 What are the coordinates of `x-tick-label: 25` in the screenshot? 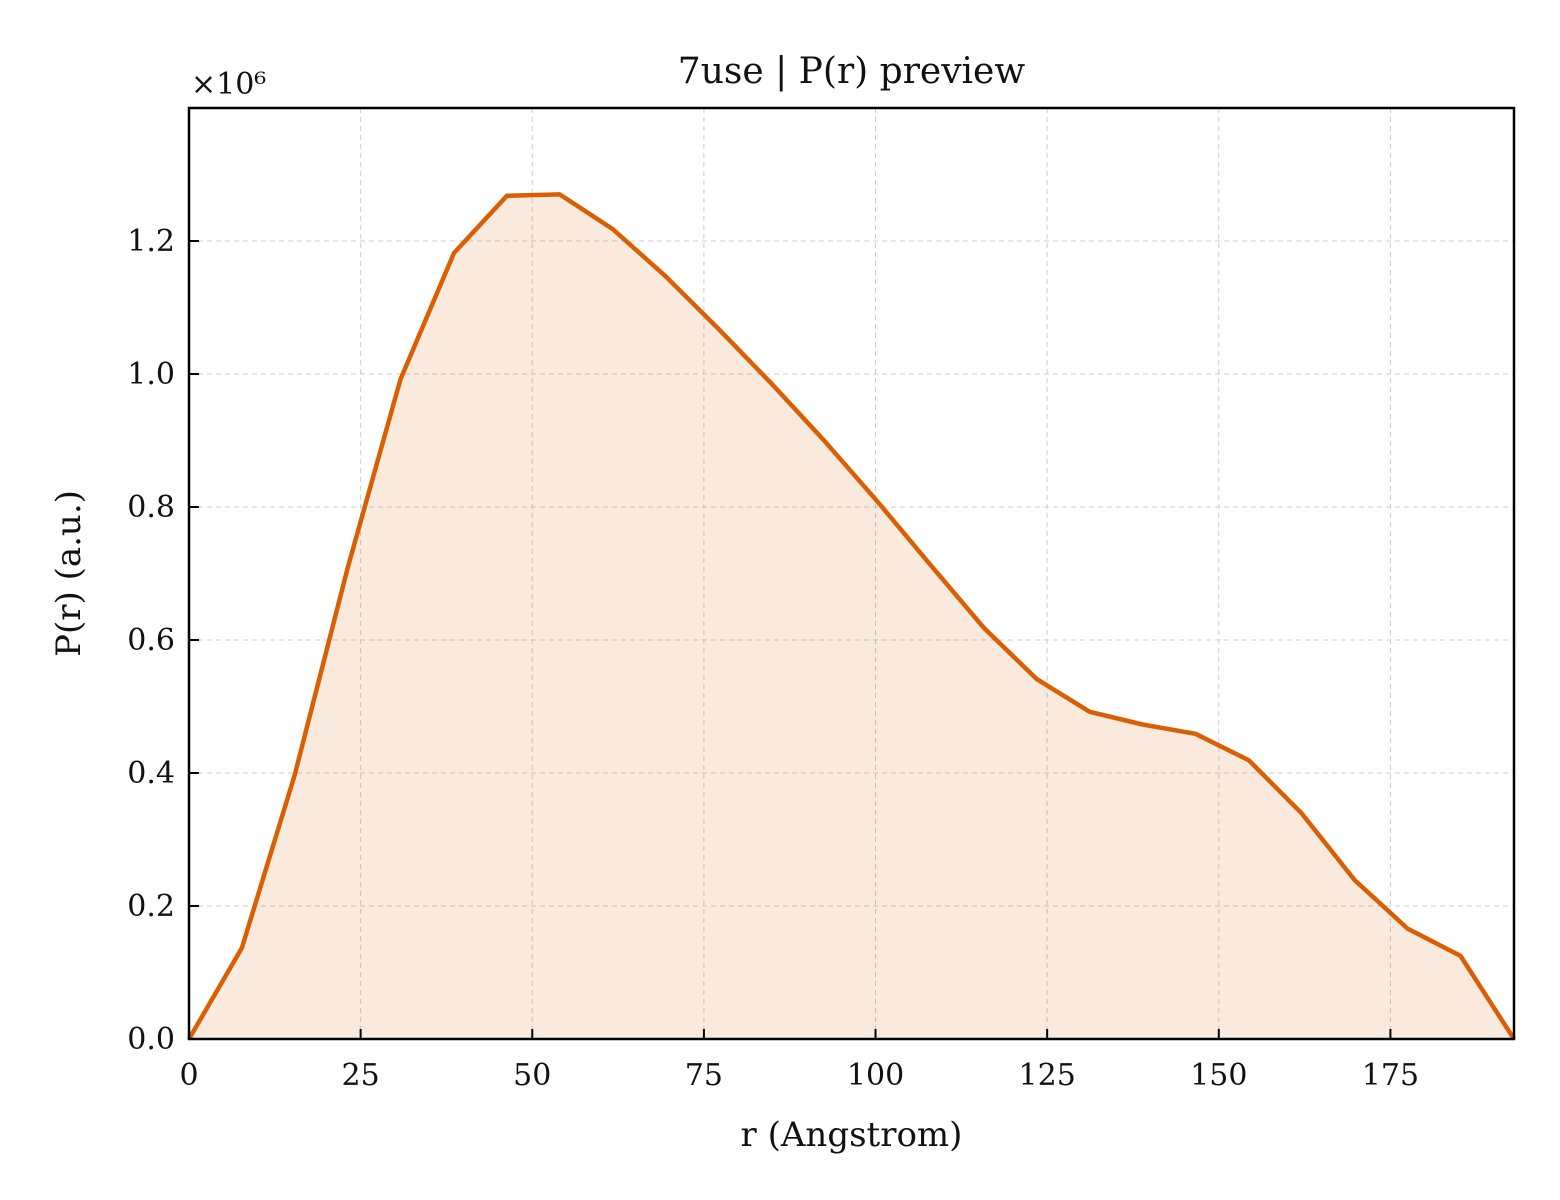 It's located at (361, 1075).